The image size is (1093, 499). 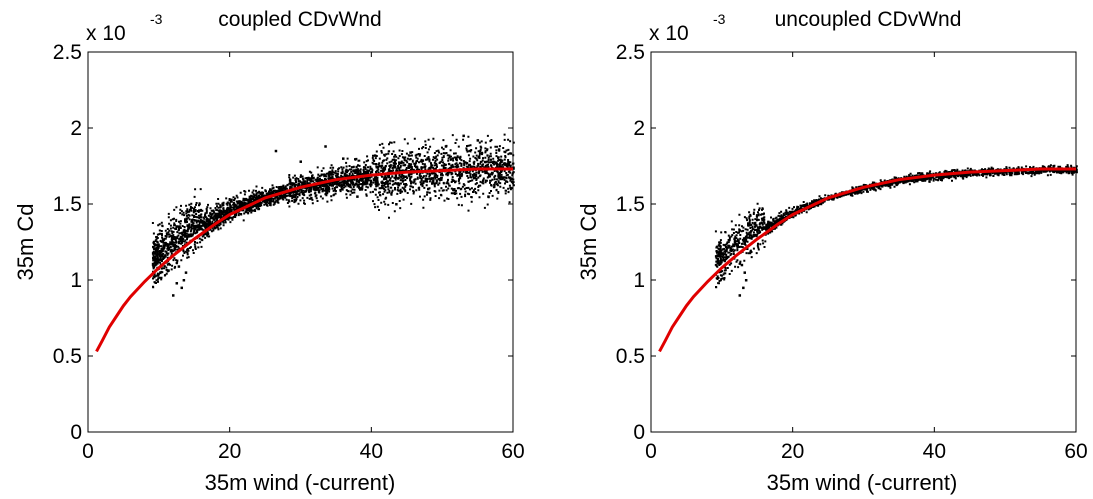 I want to click on chart-title: coupled CDvWnd, so click(x=299, y=19).